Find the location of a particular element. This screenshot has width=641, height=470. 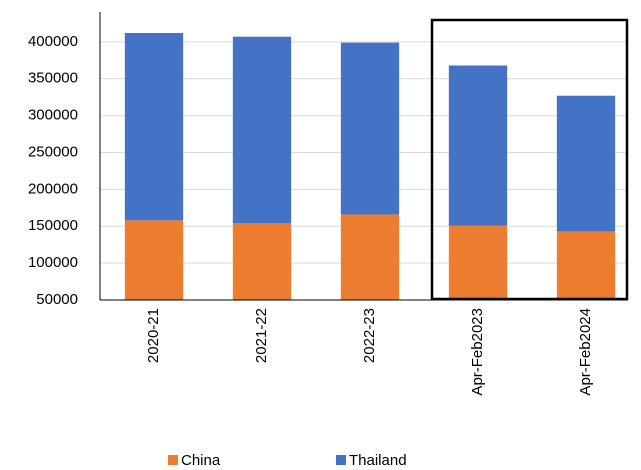

y-tick-label: 150000 is located at coordinates (53, 225).